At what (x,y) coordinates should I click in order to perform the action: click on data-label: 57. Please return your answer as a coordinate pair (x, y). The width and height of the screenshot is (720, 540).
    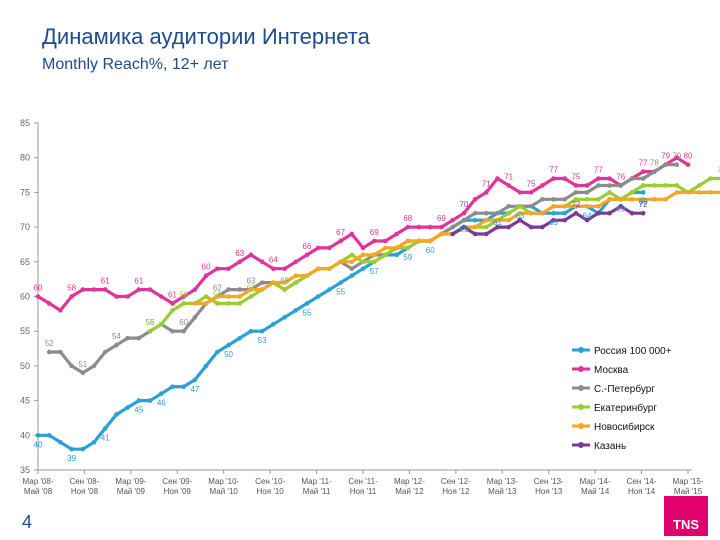
    Looking at the image, I should click on (374, 271).